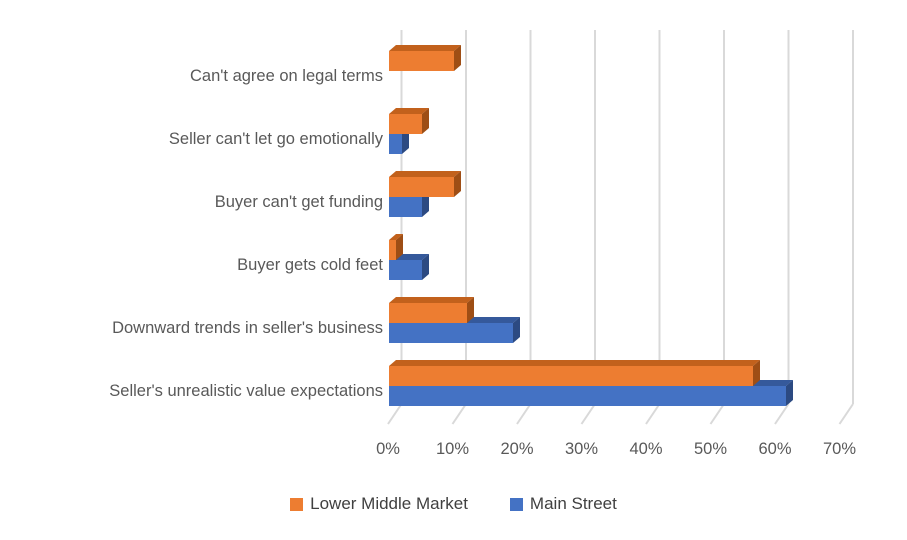 The image size is (907, 540). I want to click on value-tick-label: 10%, so click(452, 449).